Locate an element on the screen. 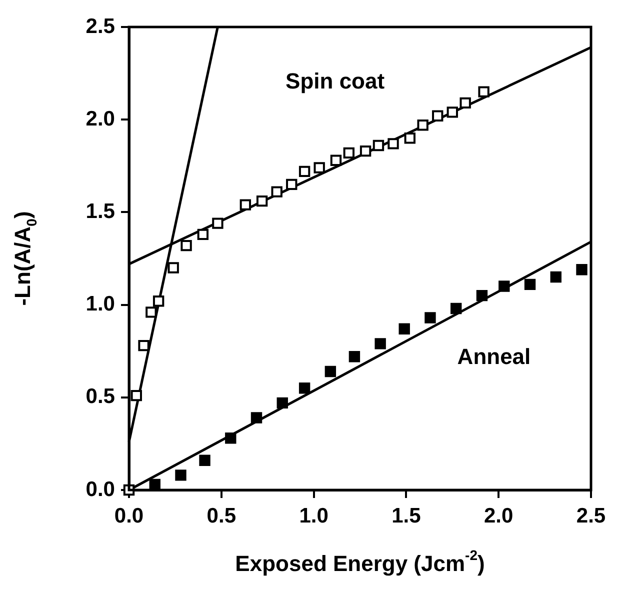 This screenshot has width=617, height=592. annotation: Spin coat is located at coordinates (336, 81).